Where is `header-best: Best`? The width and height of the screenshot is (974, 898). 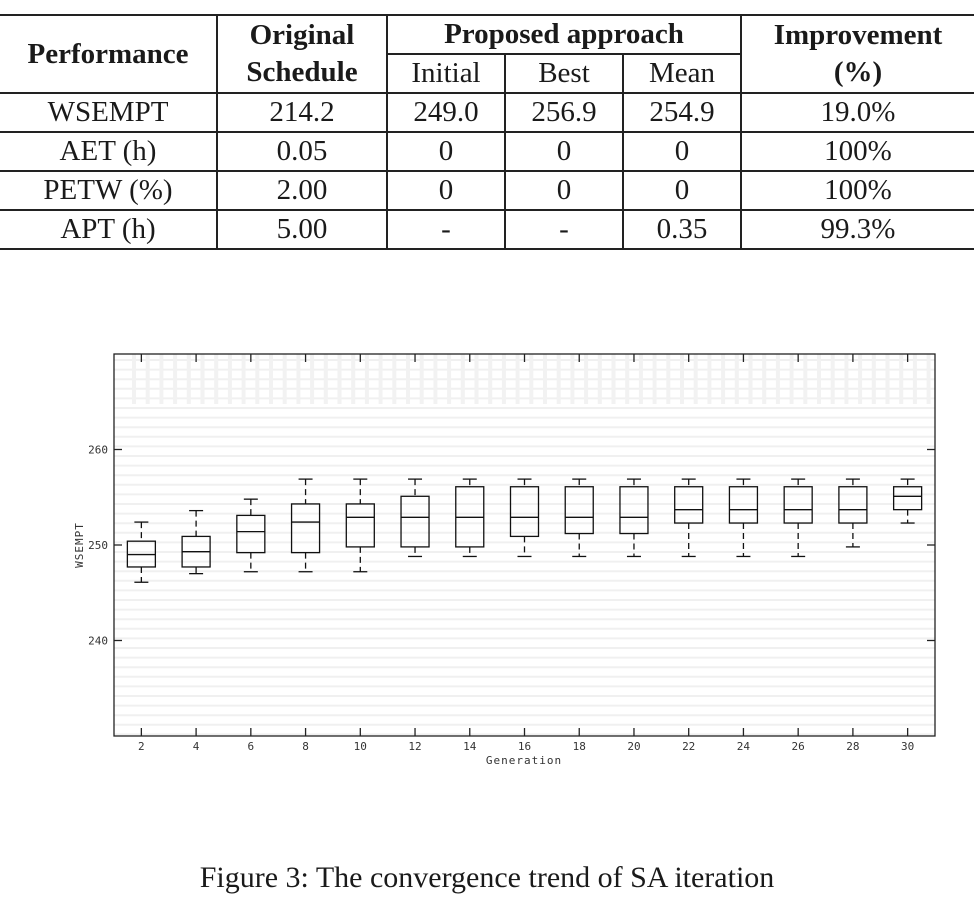
header-best: Best is located at coordinates (564, 73).